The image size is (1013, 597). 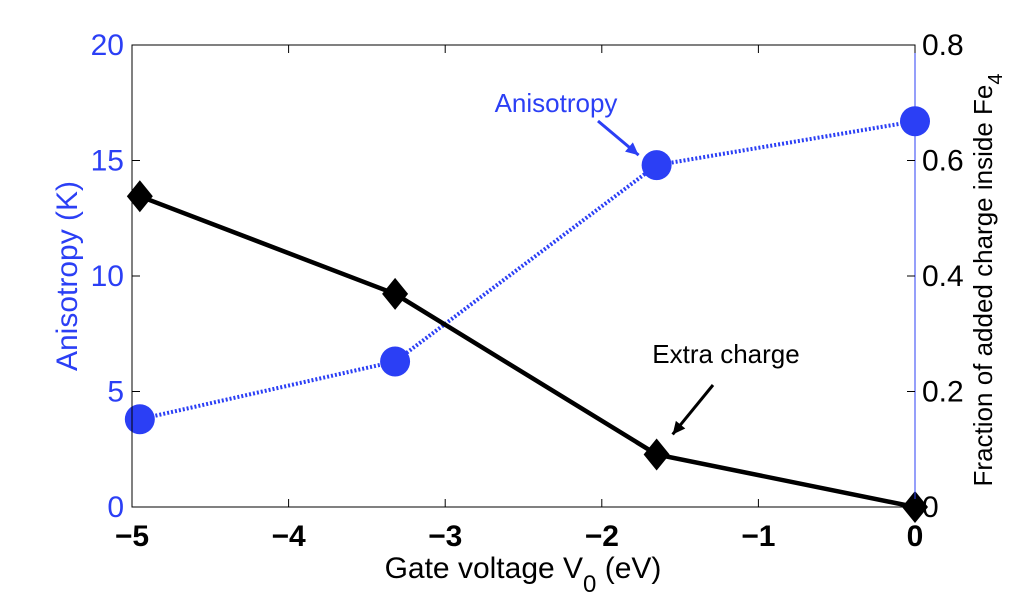 What do you see at coordinates (725, 354) in the screenshot?
I see `extra-charge-annotation: Extra charge` at bounding box center [725, 354].